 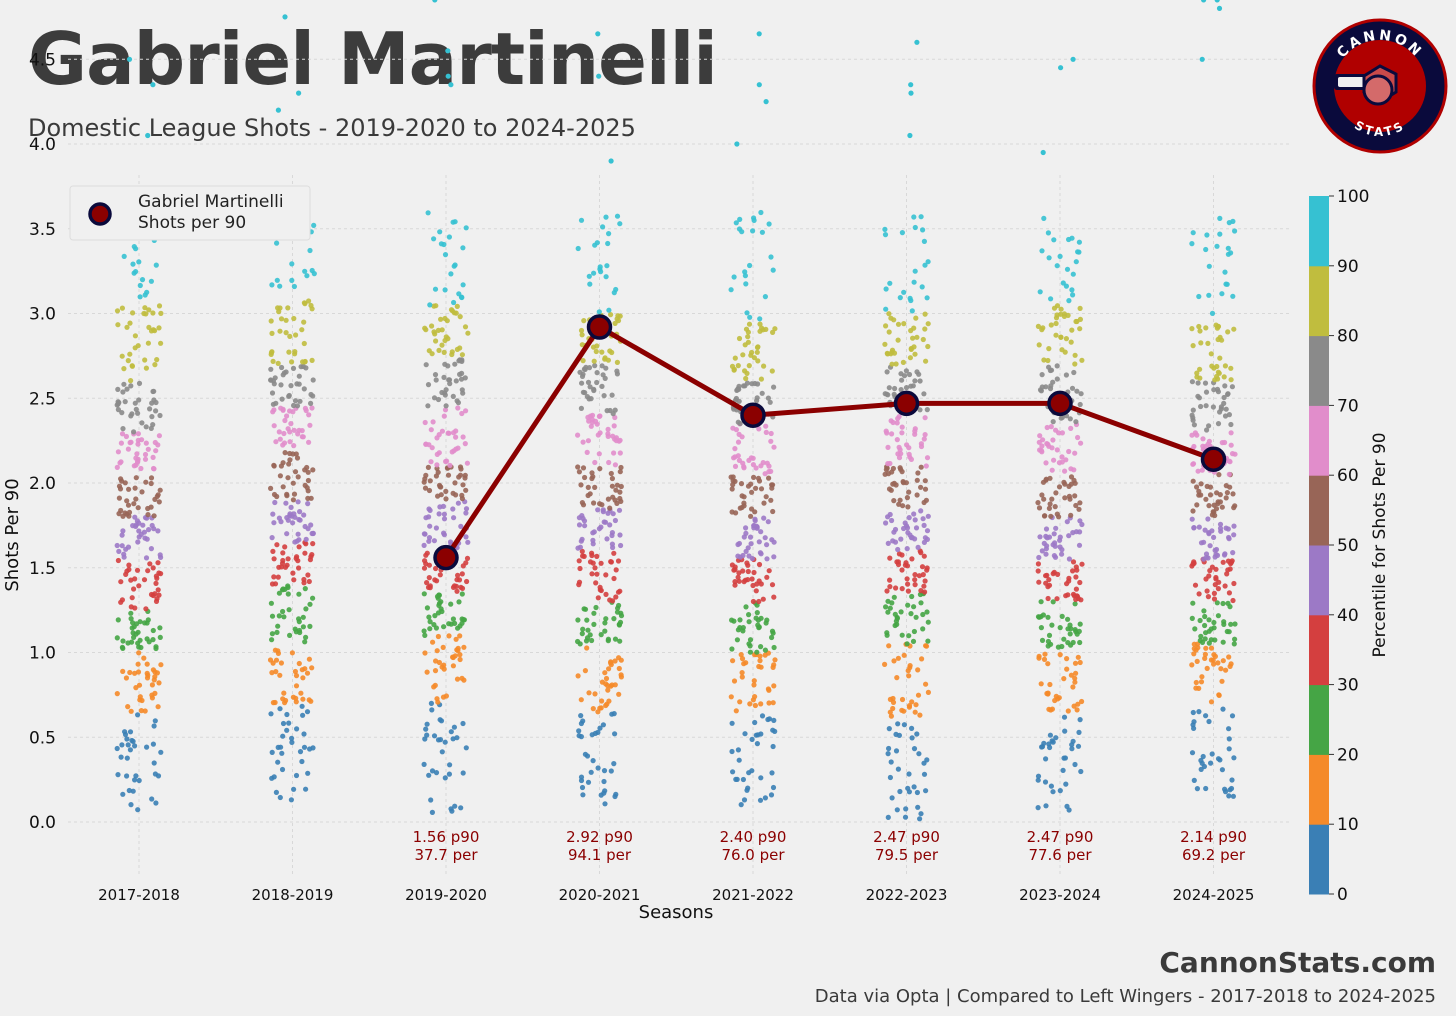 I want to click on x-tick-label: 2023-2024, so click(x=1060, y=895).